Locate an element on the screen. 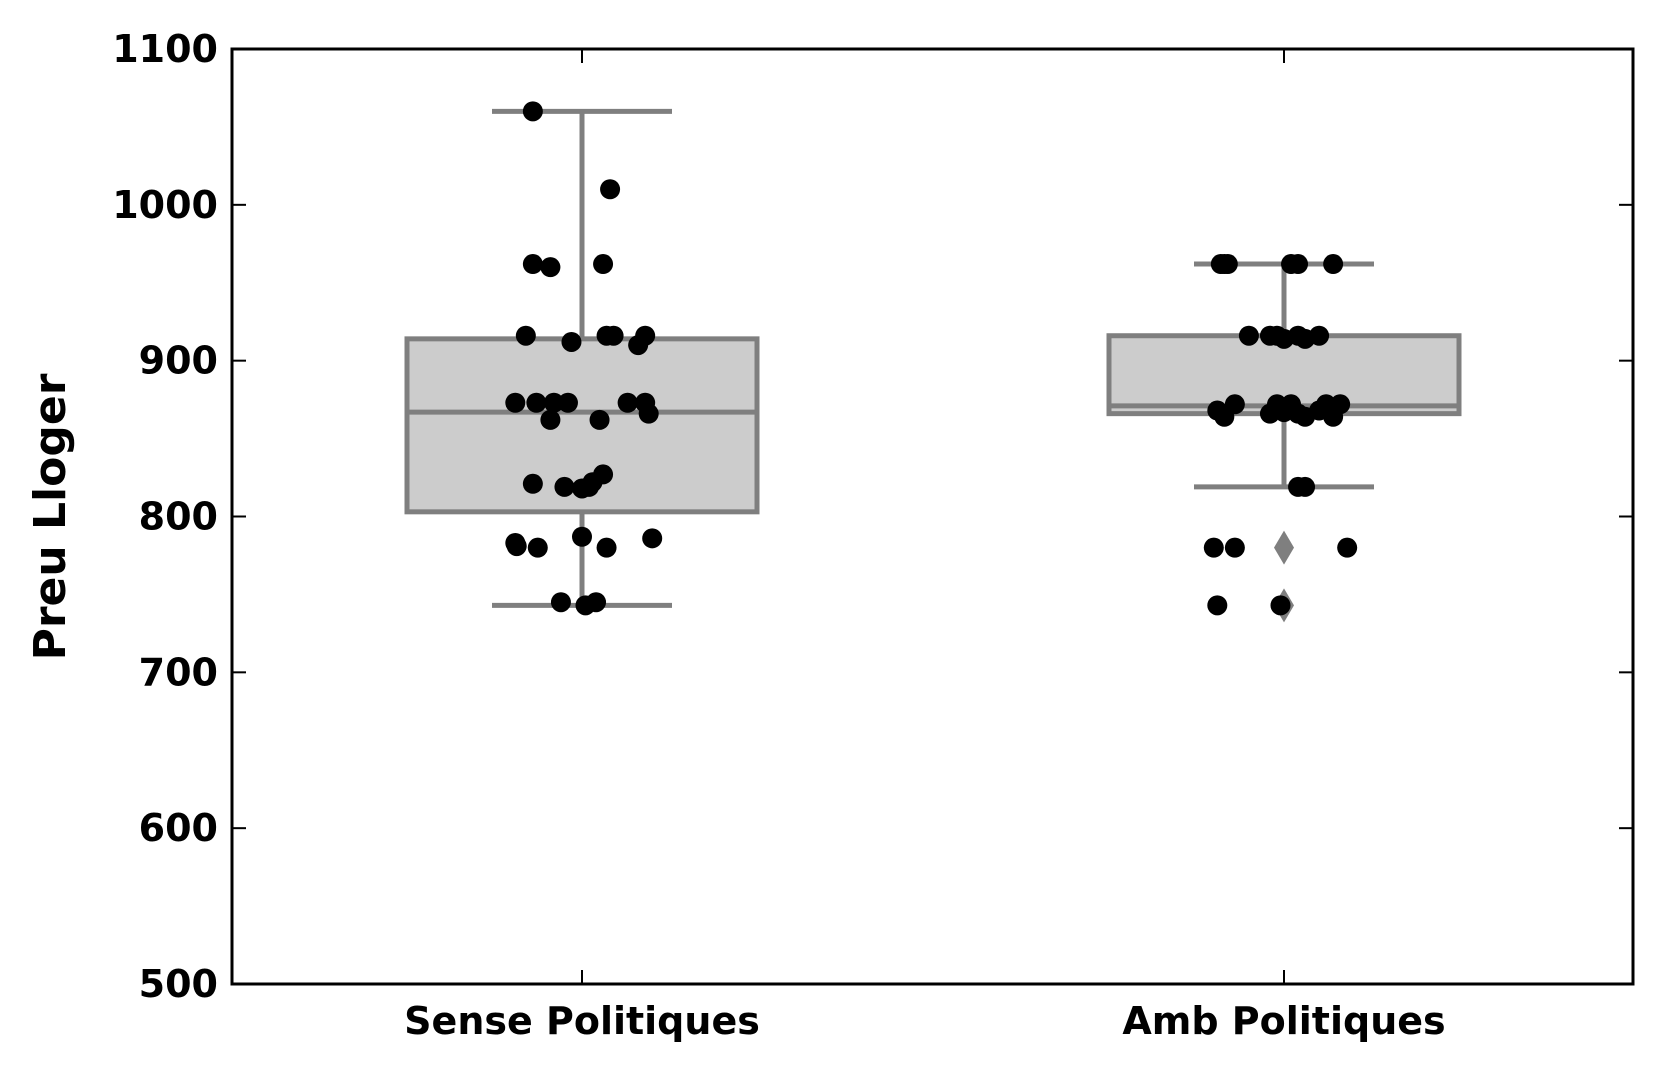  y-tick-label: 1000 is located at coordinates (165, 205).